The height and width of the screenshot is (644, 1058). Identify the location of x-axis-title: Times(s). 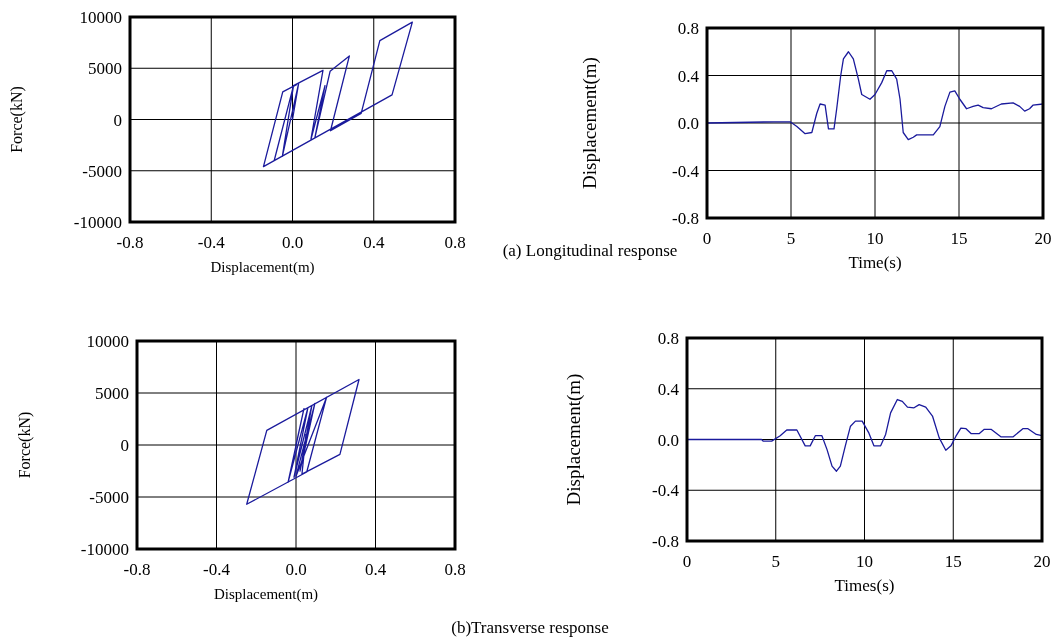
(864, 585).